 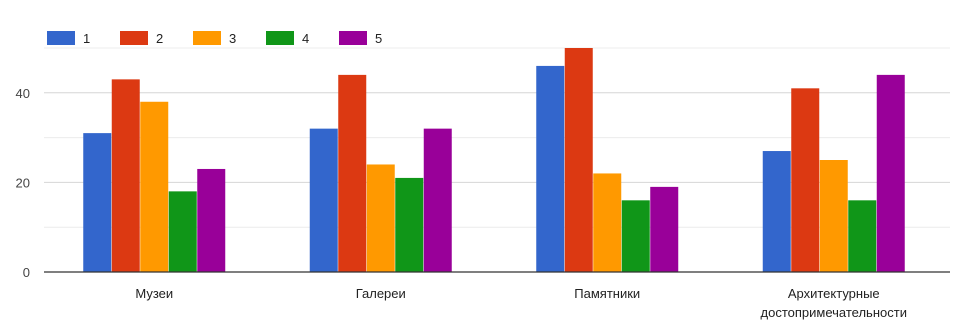 I want to click on legend-label: 1, so click(x=86, y=38).